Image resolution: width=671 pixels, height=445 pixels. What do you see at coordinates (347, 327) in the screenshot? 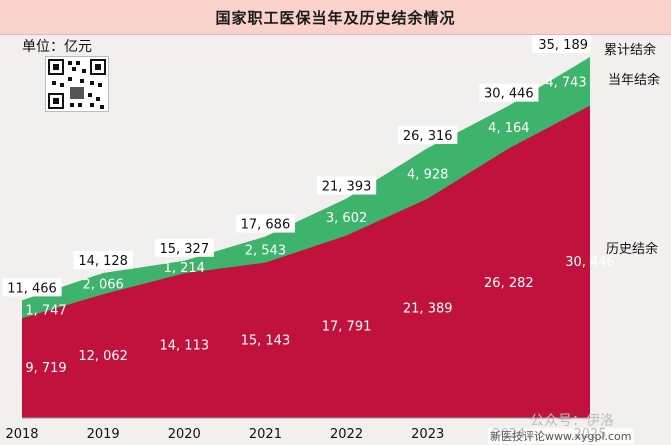
I see `data-label-historical: 17, 791` at bounding box center [347, 327].